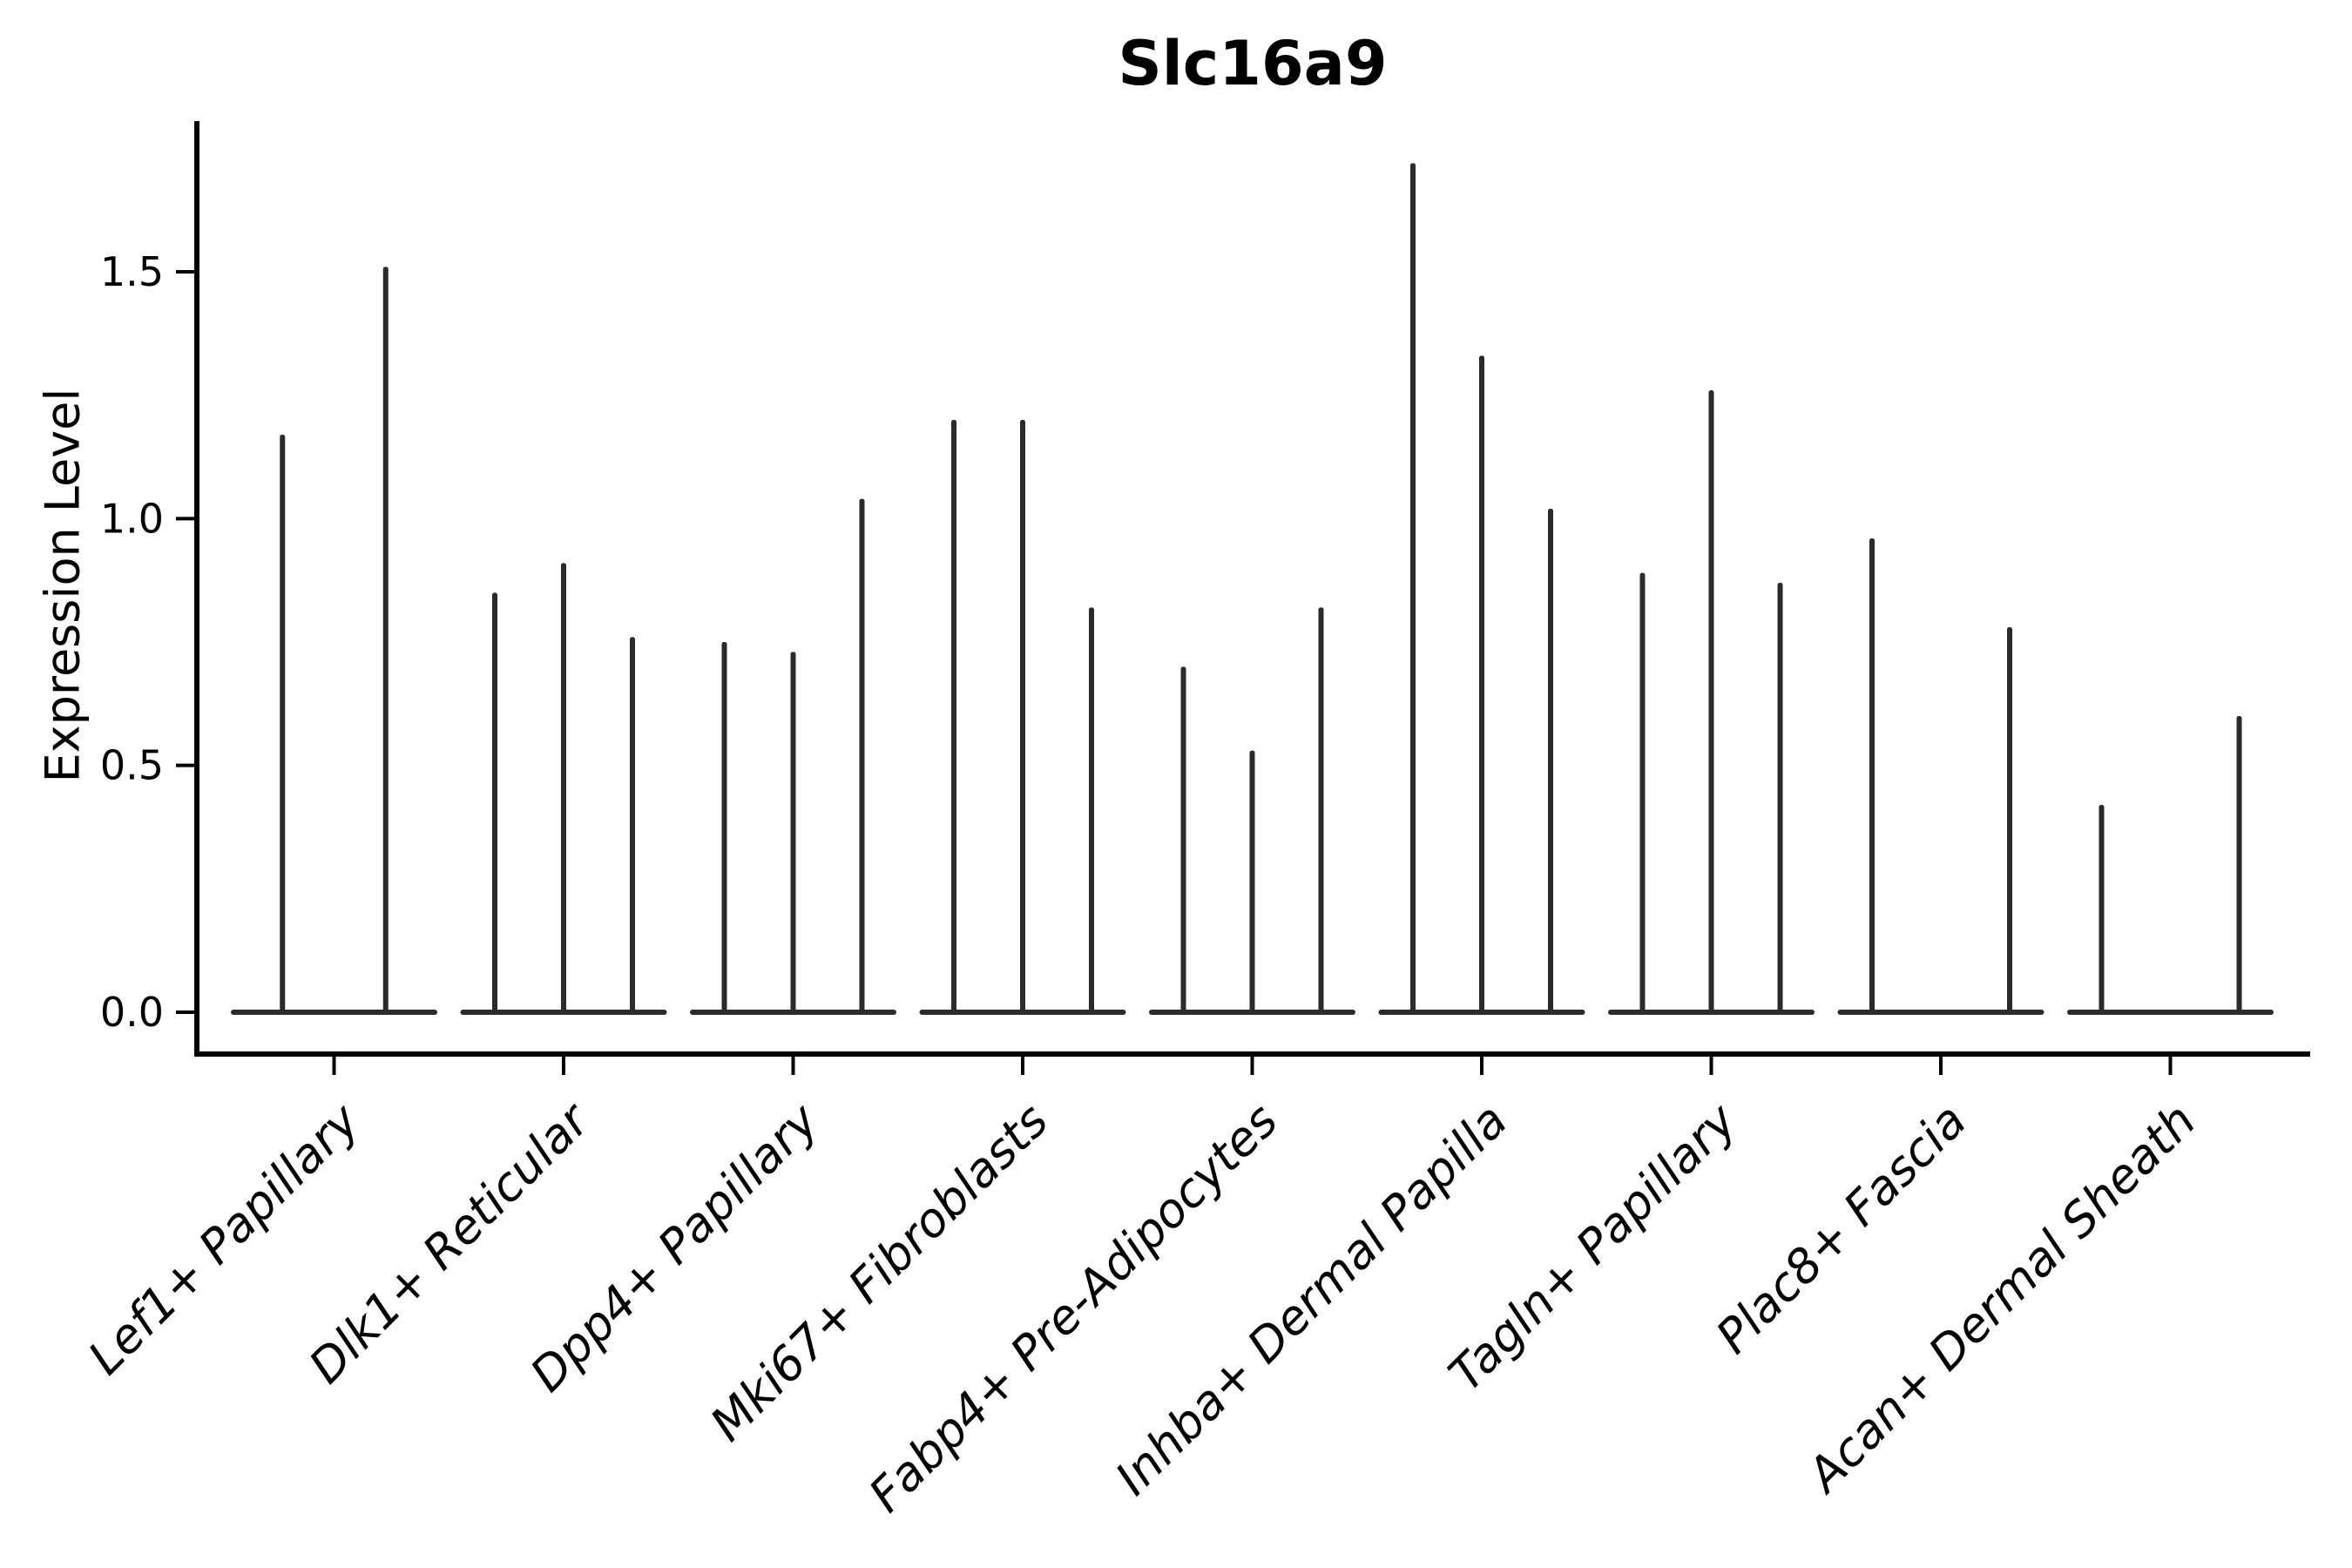  Describe the element at coordinates (2001, 1299) in the screenshot. I see `x-tick-label: Acan+ Dermal Sheath` at that location.